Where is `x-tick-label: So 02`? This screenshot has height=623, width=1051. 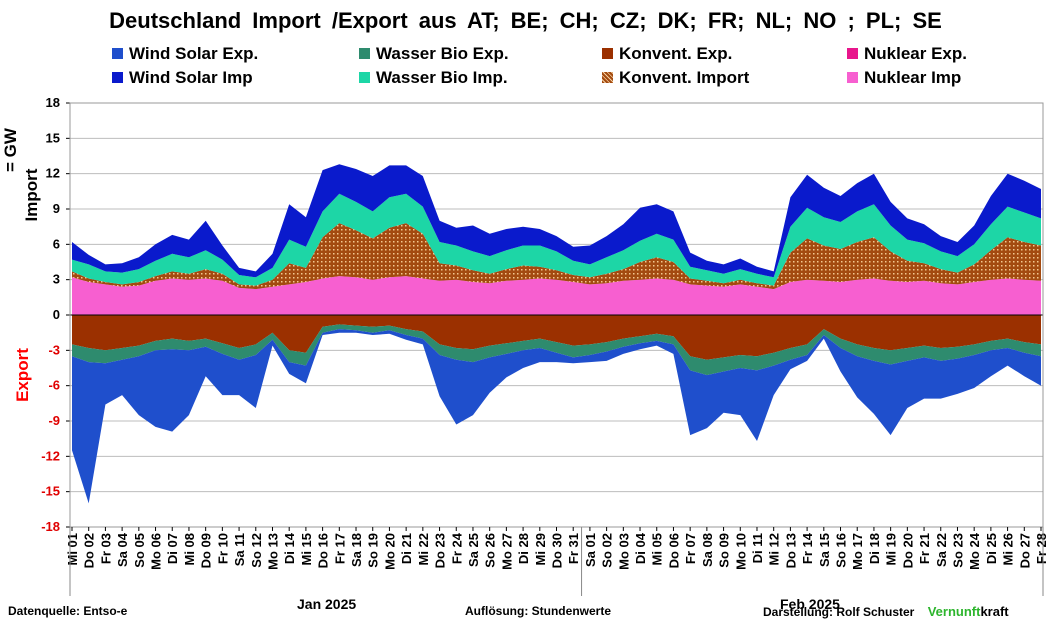 x-tick-label: So 02 is located at coordinates (607, 550).